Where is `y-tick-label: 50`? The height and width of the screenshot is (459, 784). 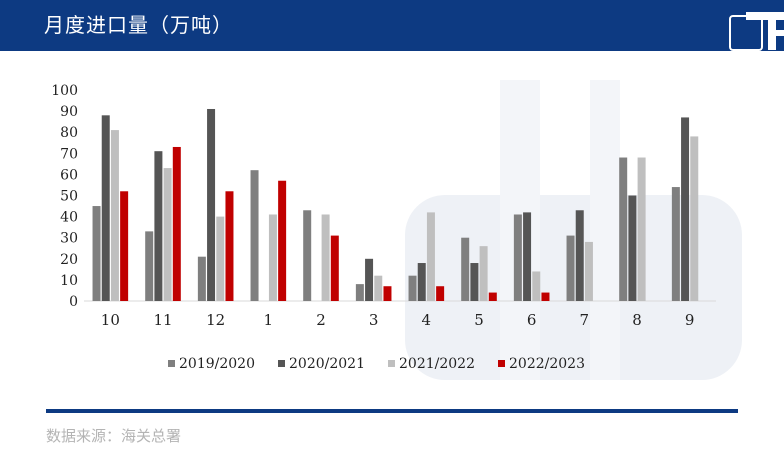 y-tick-label: 50 is located at coordinates (69, 197).